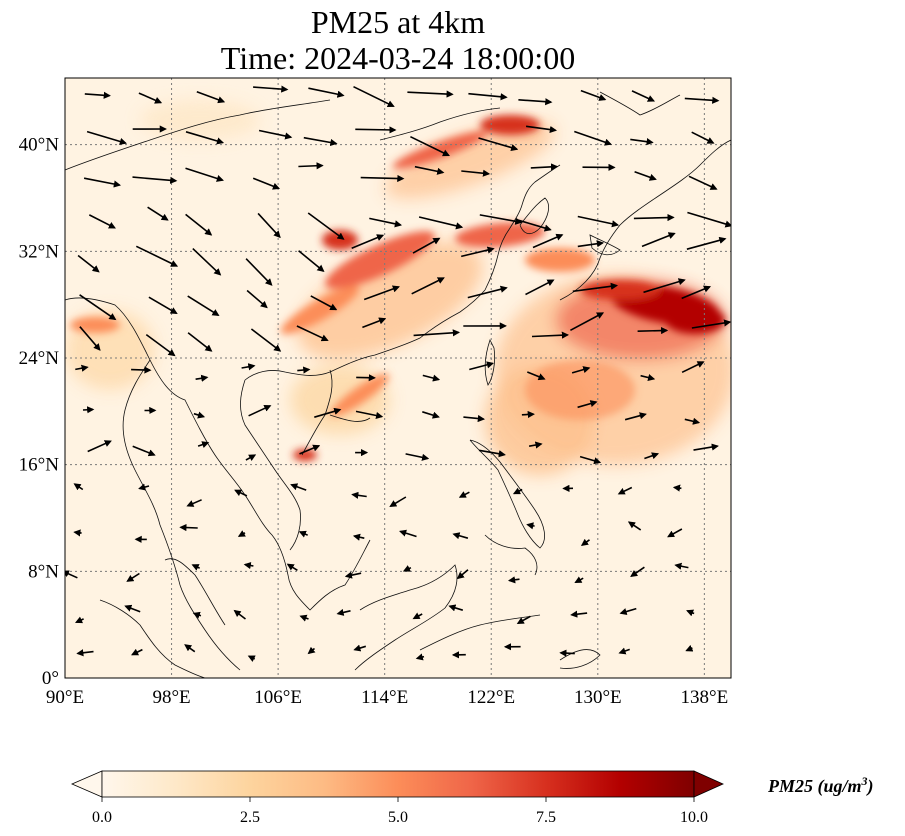 This screenshot has height=836, width=905. What do you see at coordinates (705, 697) in the screenshot?
I see `lon-tick-label: 138°E` at bounding box center [705, 697].